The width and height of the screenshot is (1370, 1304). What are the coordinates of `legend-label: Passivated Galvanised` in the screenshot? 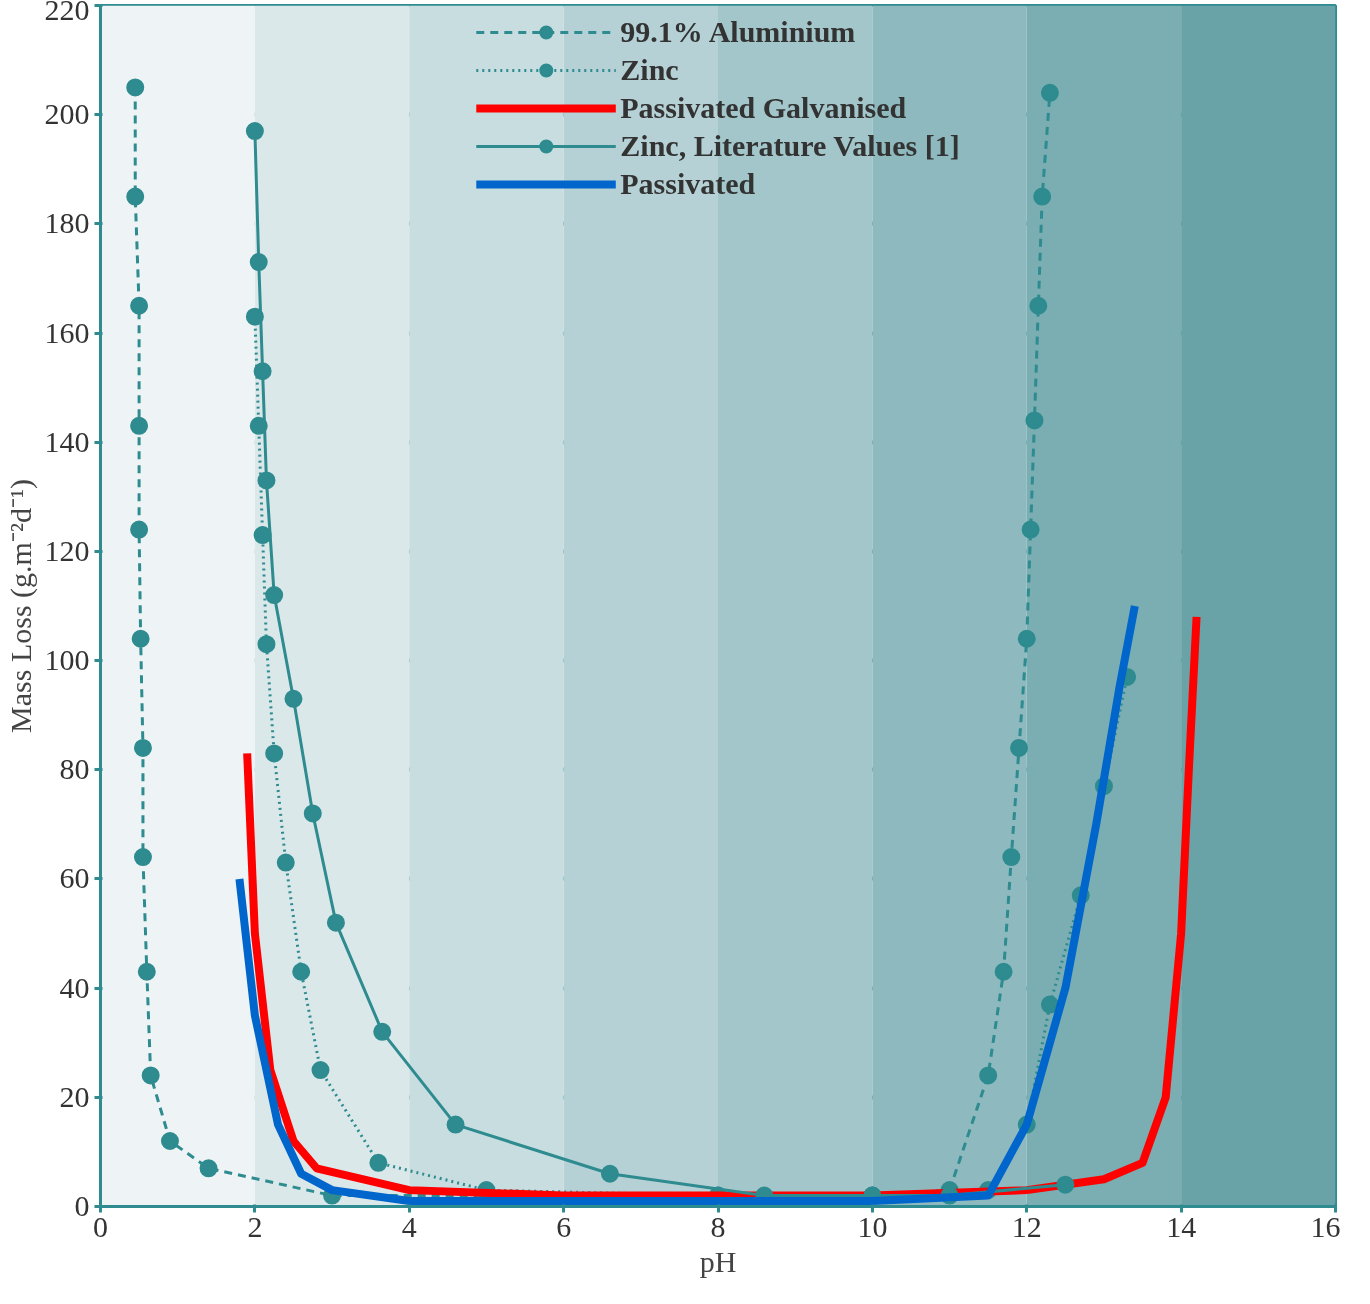 It's located at (763, 108).